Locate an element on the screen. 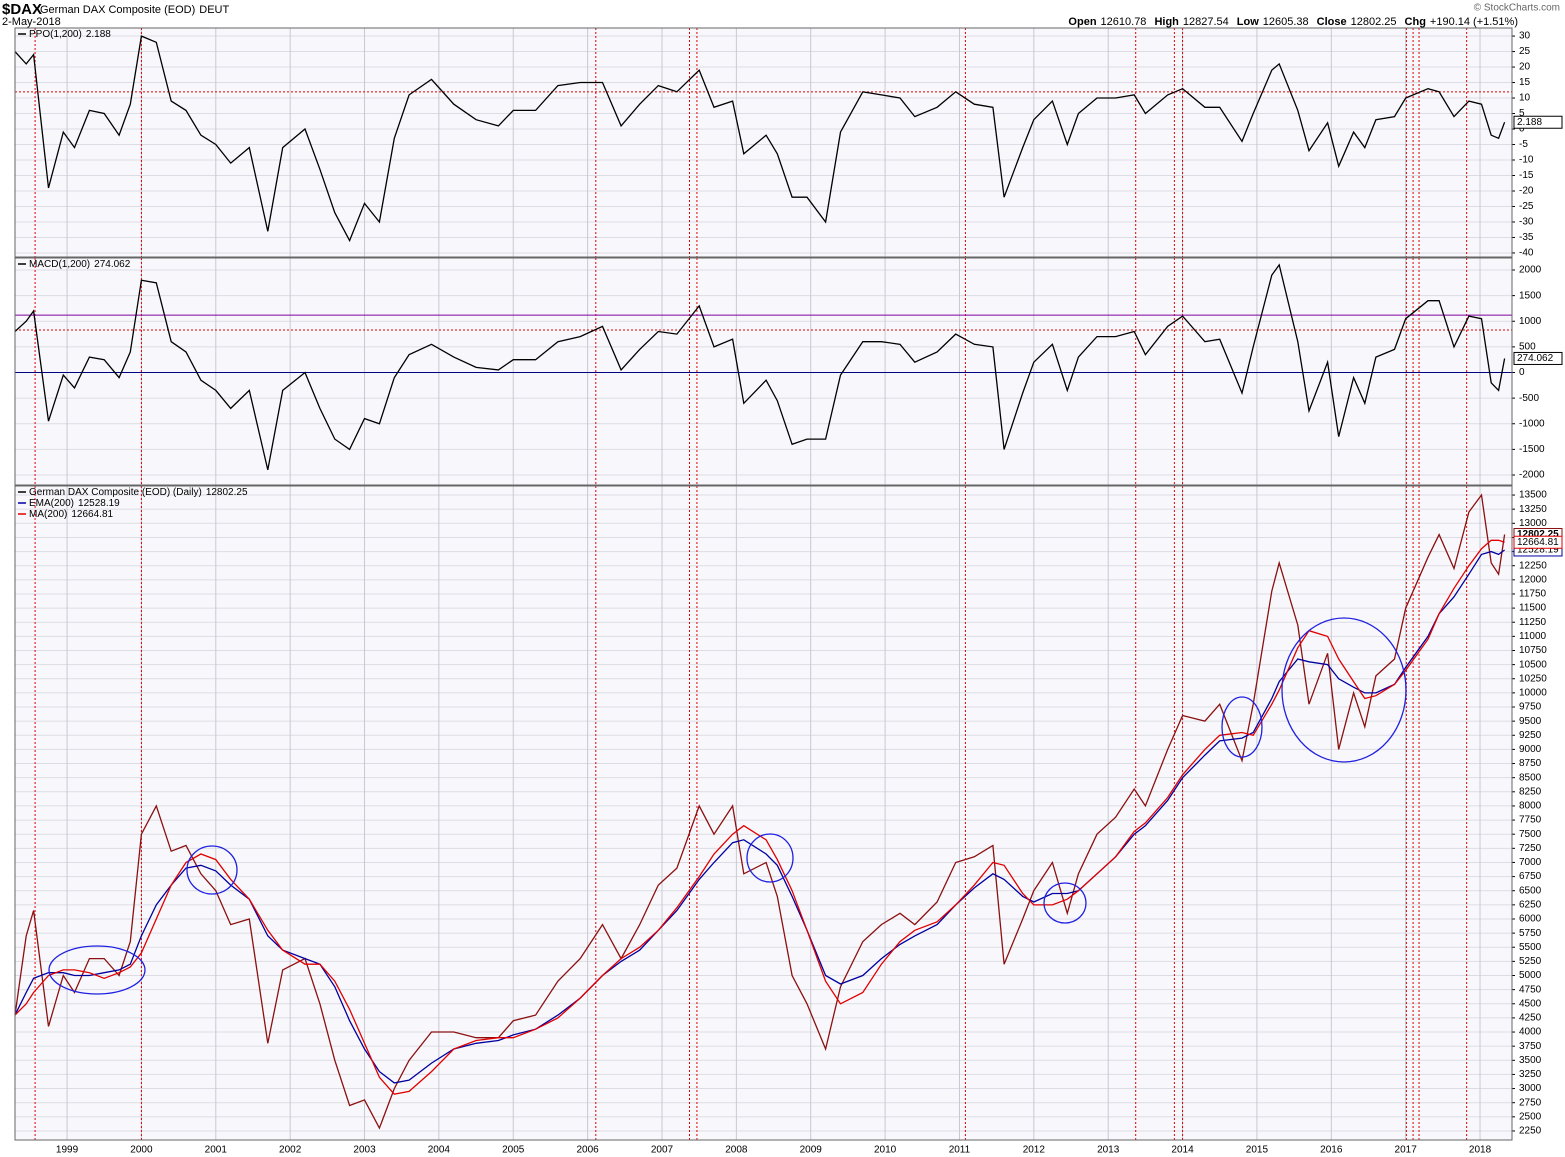  y-tick-label: 11500 is located at coordinates (1533, 608).